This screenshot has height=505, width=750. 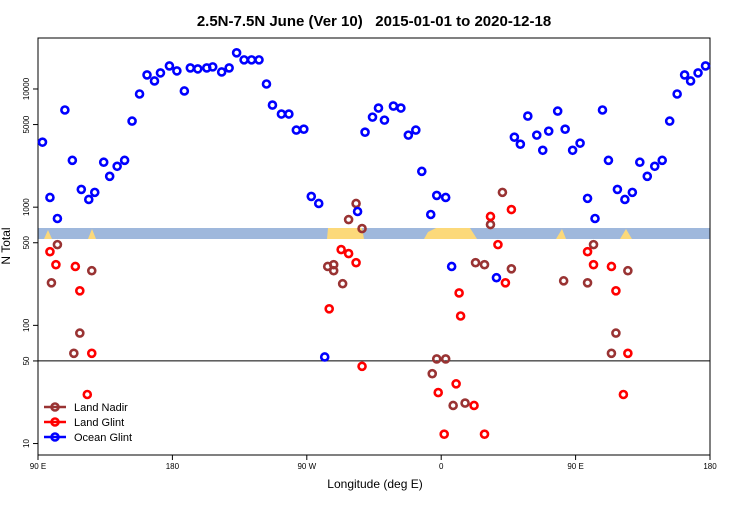 What do you see at coordinates (103, 438) in the screenshot?
I see `legend-label: Ocean Glint` at bounding box center [103, 438].